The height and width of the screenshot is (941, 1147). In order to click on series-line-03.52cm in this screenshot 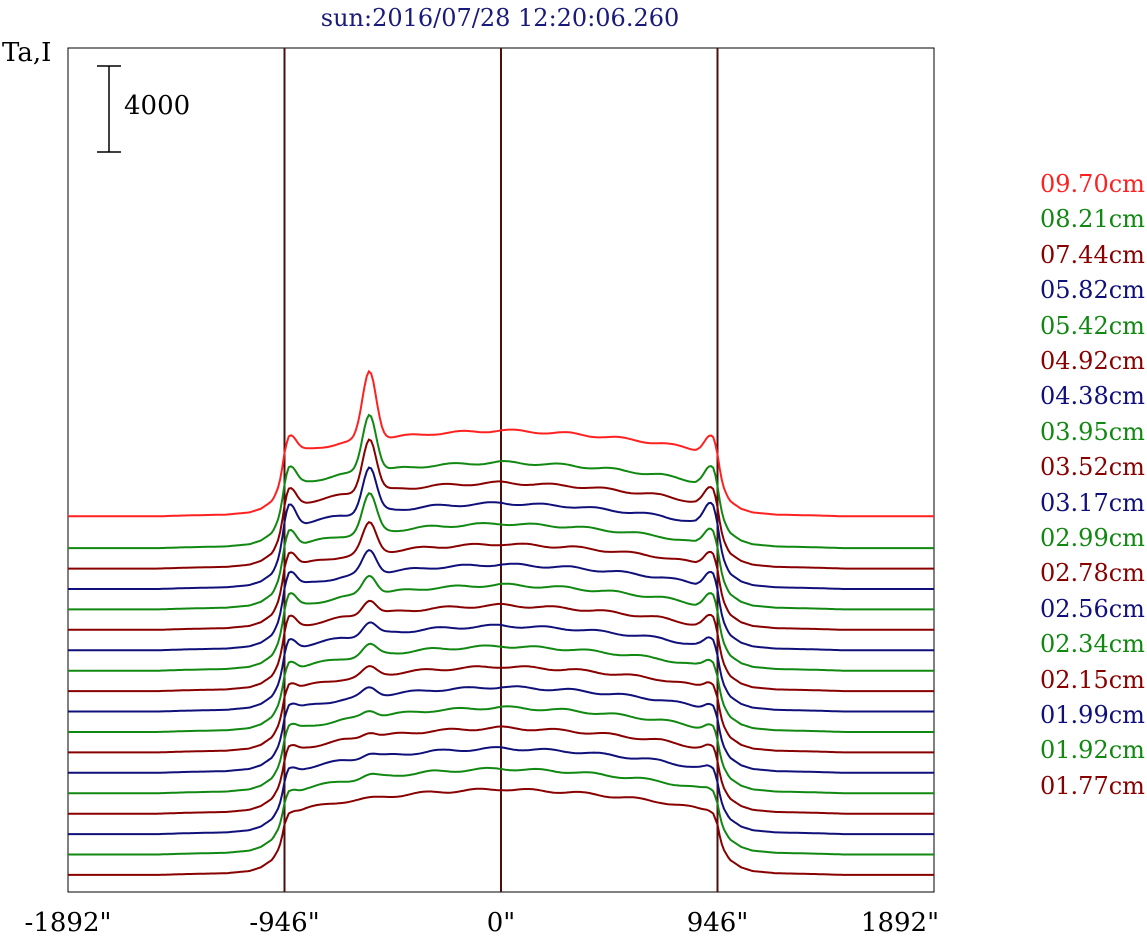, I will do `click(501, 646)`.